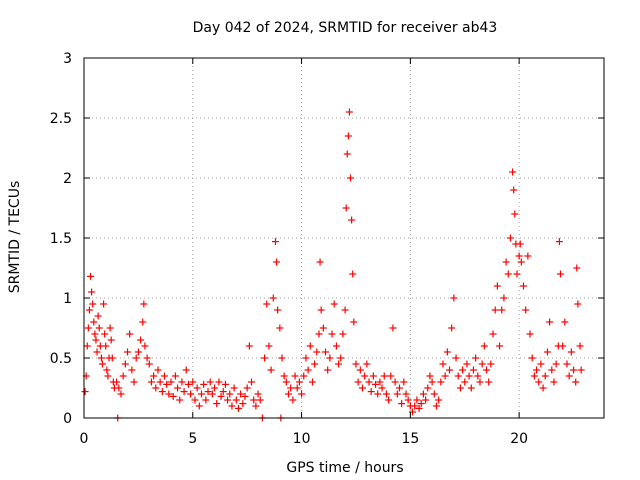  Describe the element at coordinates (192, 439) in the screenshot. I see `x-tick-label: 5` at that location.